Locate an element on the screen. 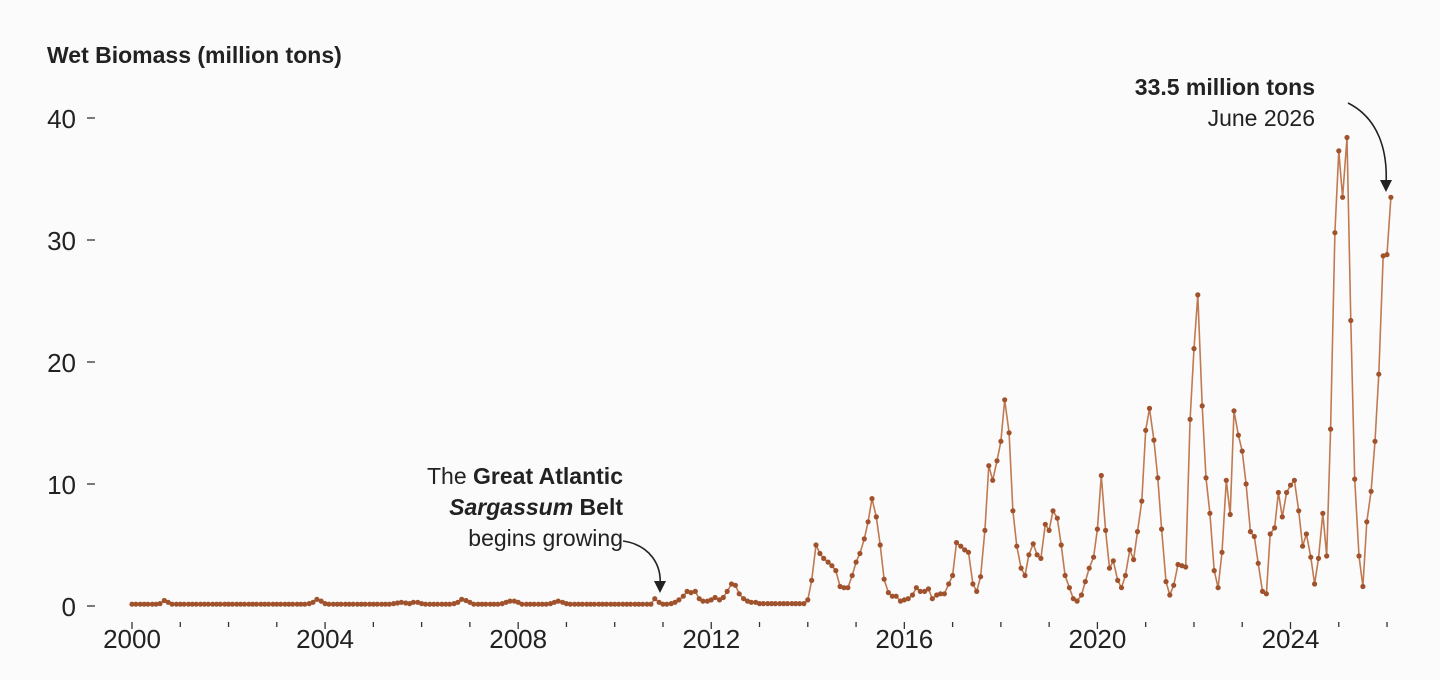  belt-annotation-name: Great Atlantic is located at coordinates (548, 476).